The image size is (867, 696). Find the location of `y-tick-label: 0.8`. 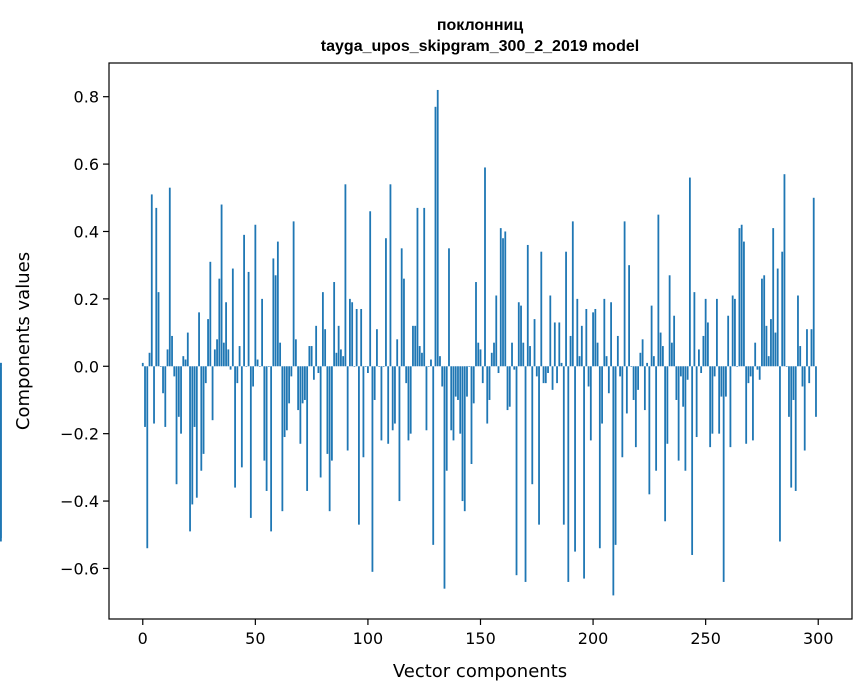

y-tick-label: 0.8 is located at coordinates (86, 97).